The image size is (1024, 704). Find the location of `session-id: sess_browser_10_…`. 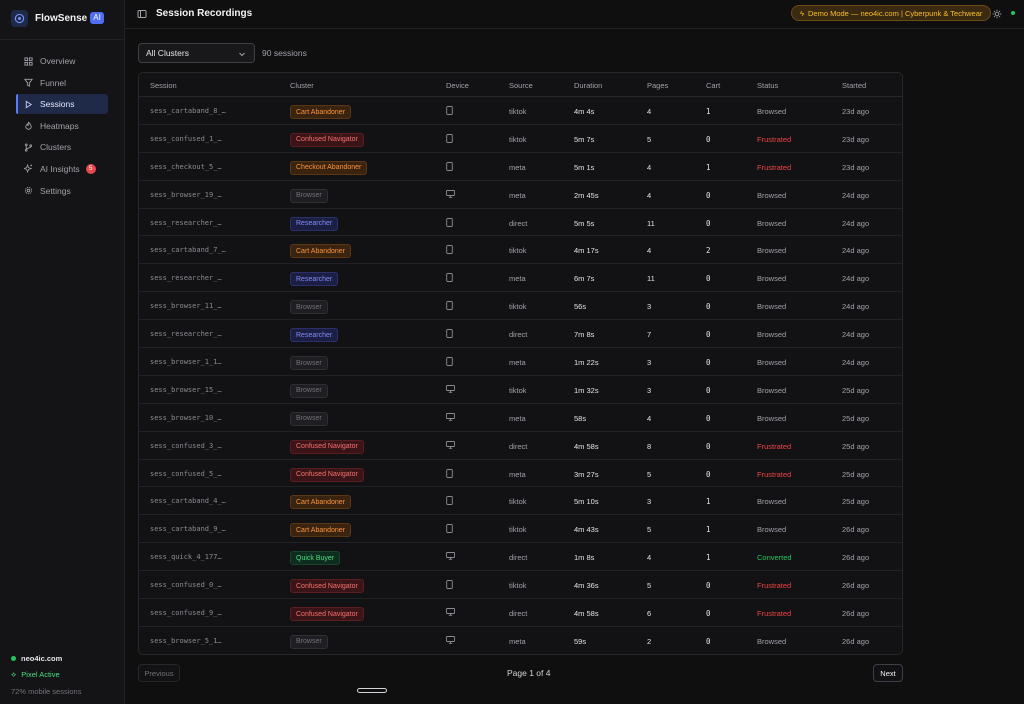

session-id: sess_browser_10_… is located at coordinates (186, 417).